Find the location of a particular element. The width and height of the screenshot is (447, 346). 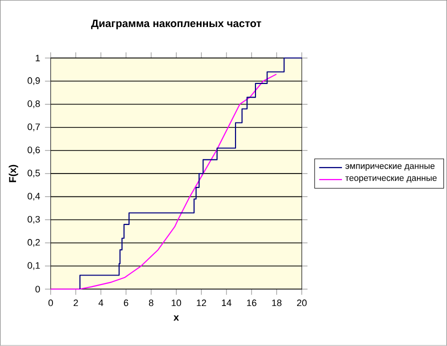

legend-label: теоретические данные is located at coordinates (391, 179).